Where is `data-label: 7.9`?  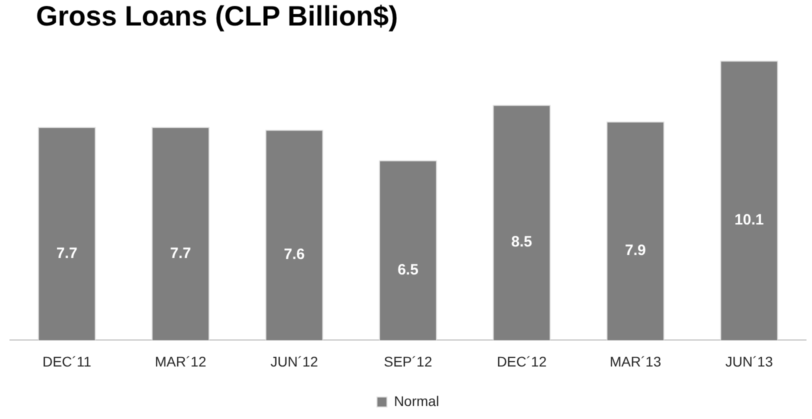 data-label: 7.9 is located at coordinates (635, 250).